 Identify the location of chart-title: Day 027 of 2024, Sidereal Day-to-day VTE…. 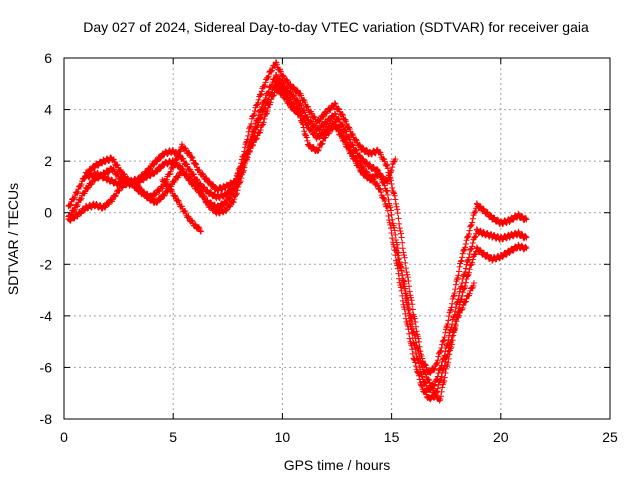
(336, 27).